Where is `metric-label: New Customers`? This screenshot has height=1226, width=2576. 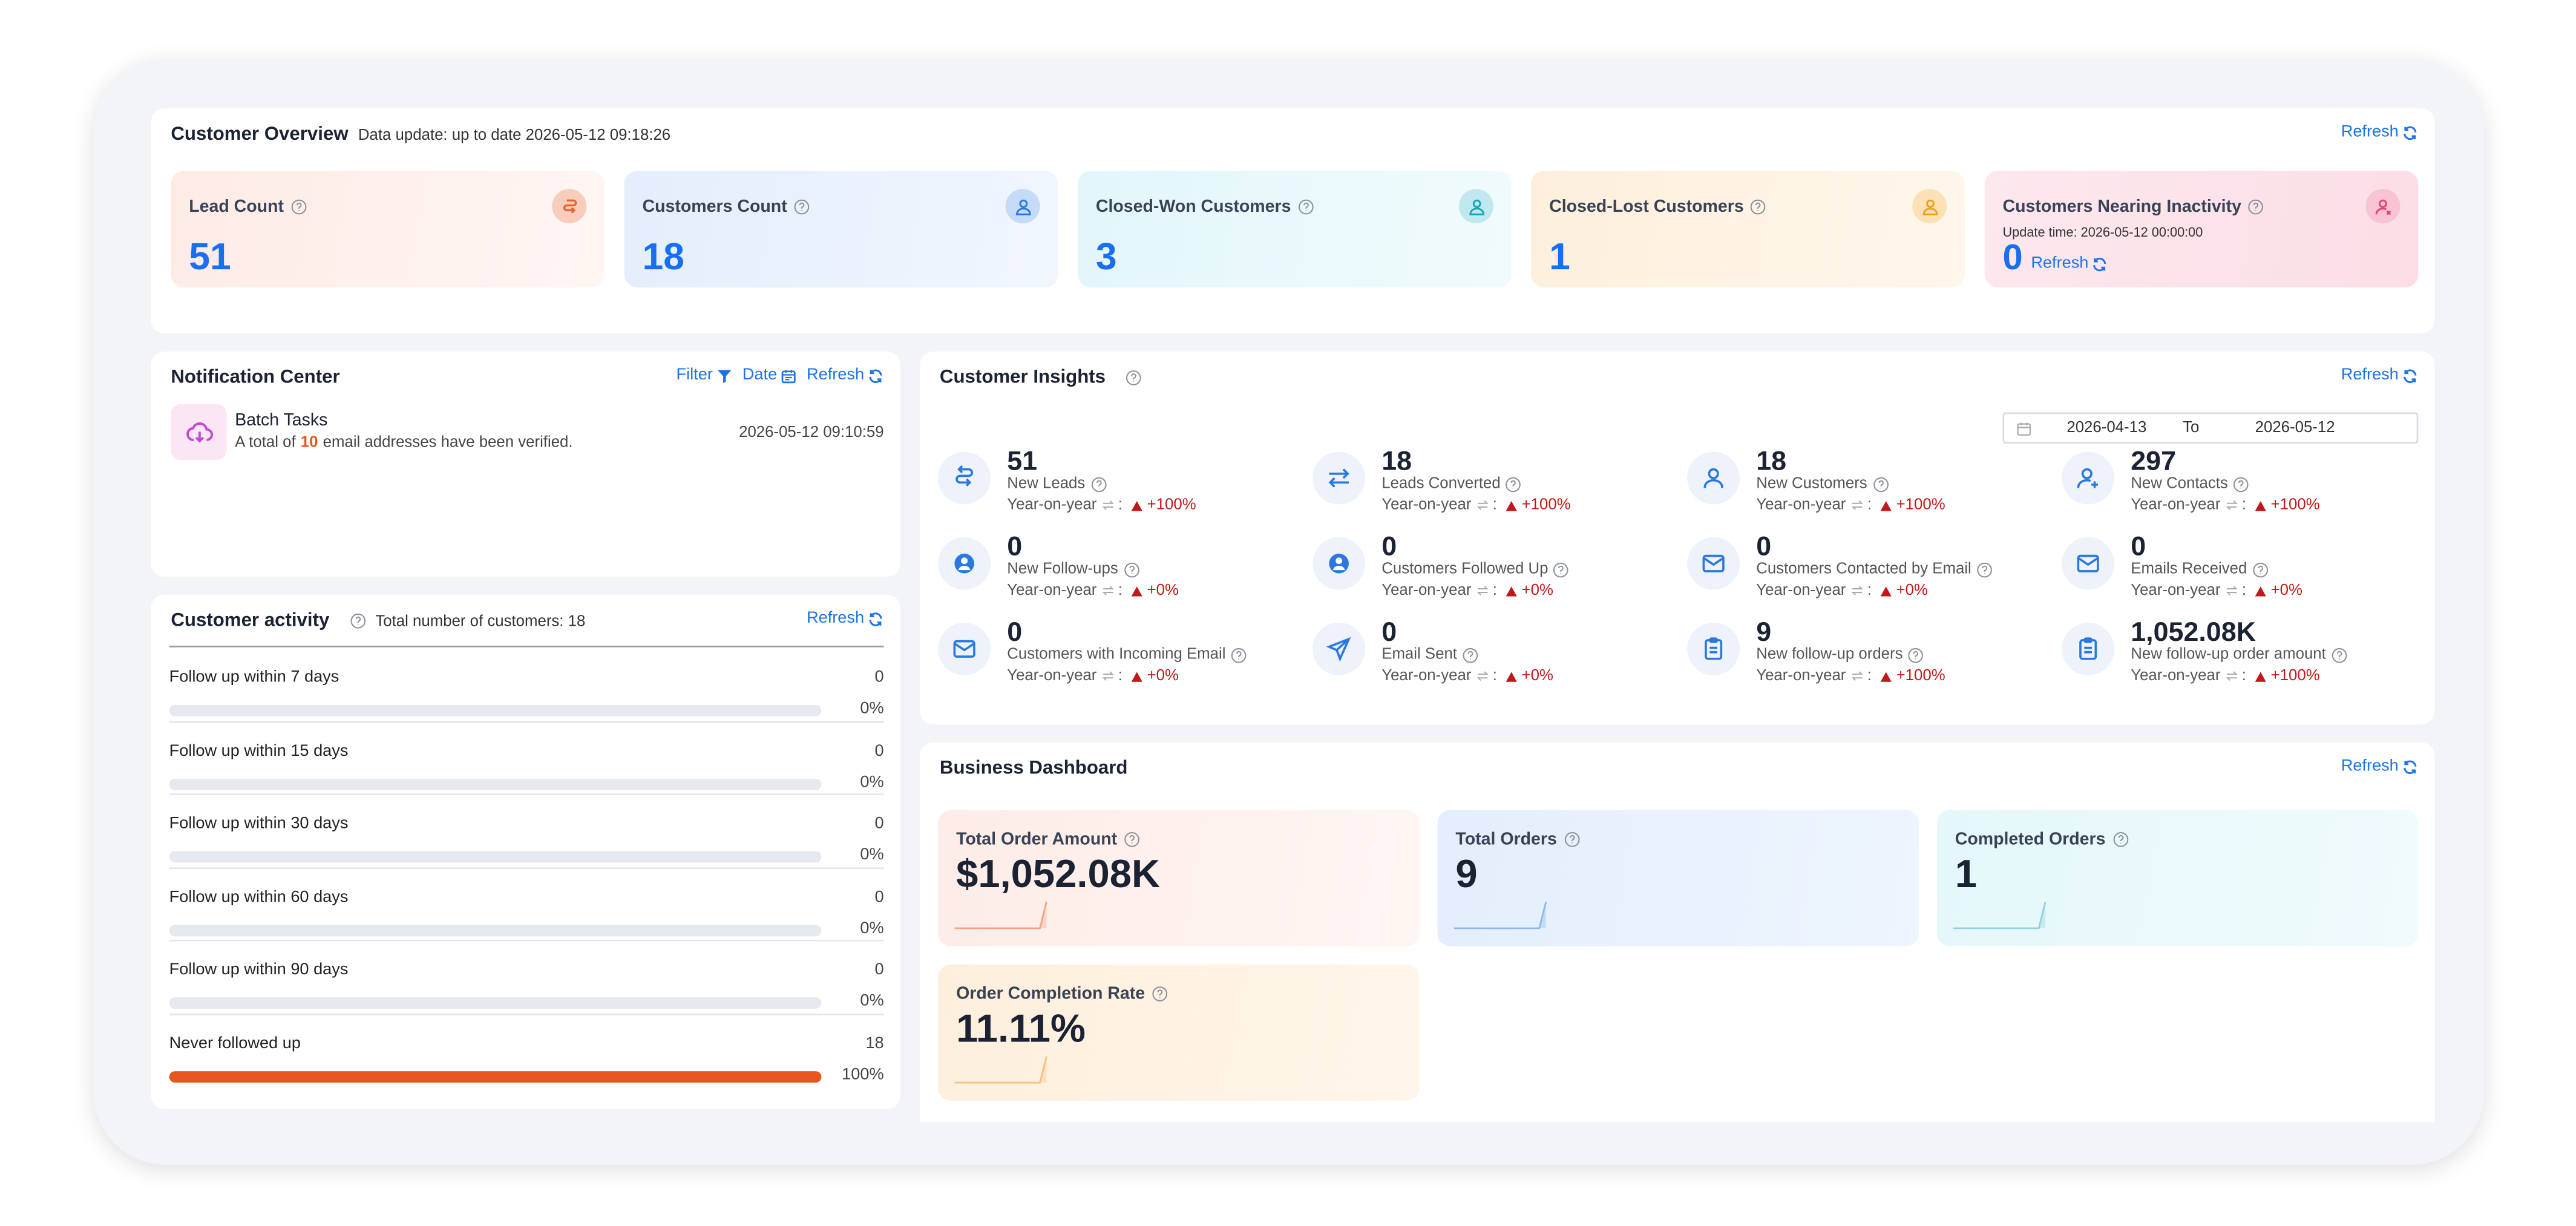
metric-label: New Customers is located at coordinates (1811, 483).